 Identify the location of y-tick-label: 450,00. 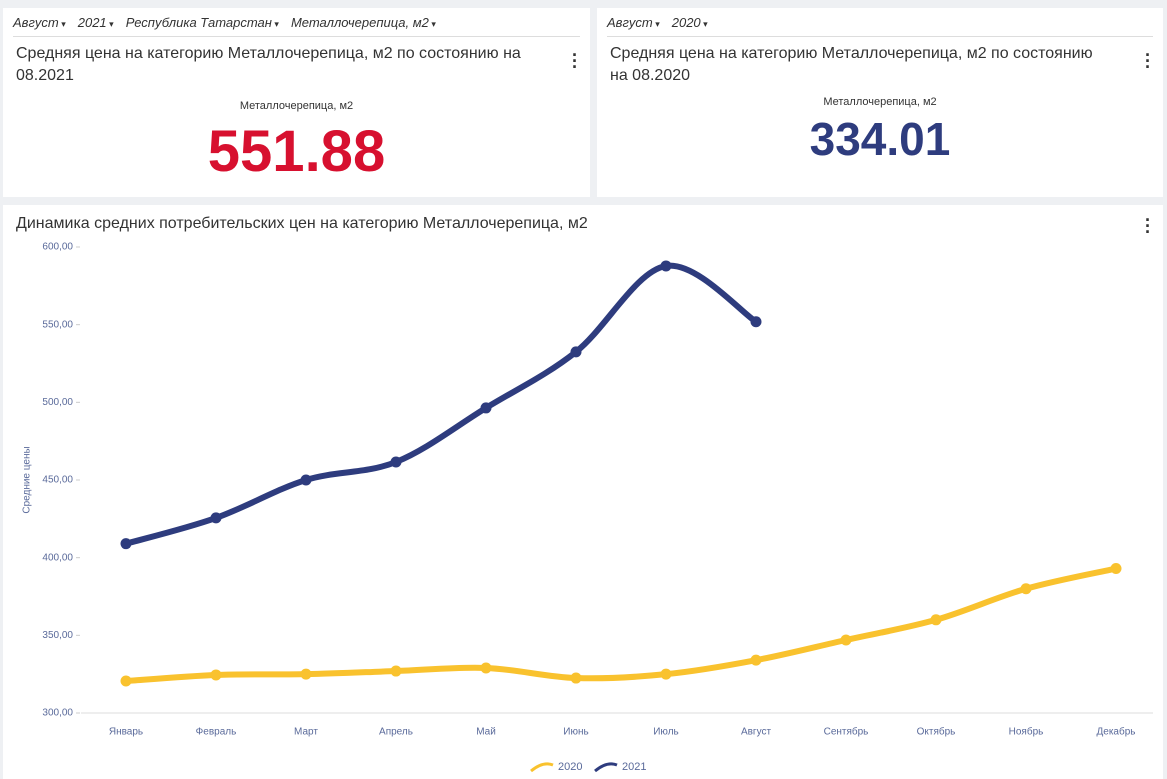
(57, 480).